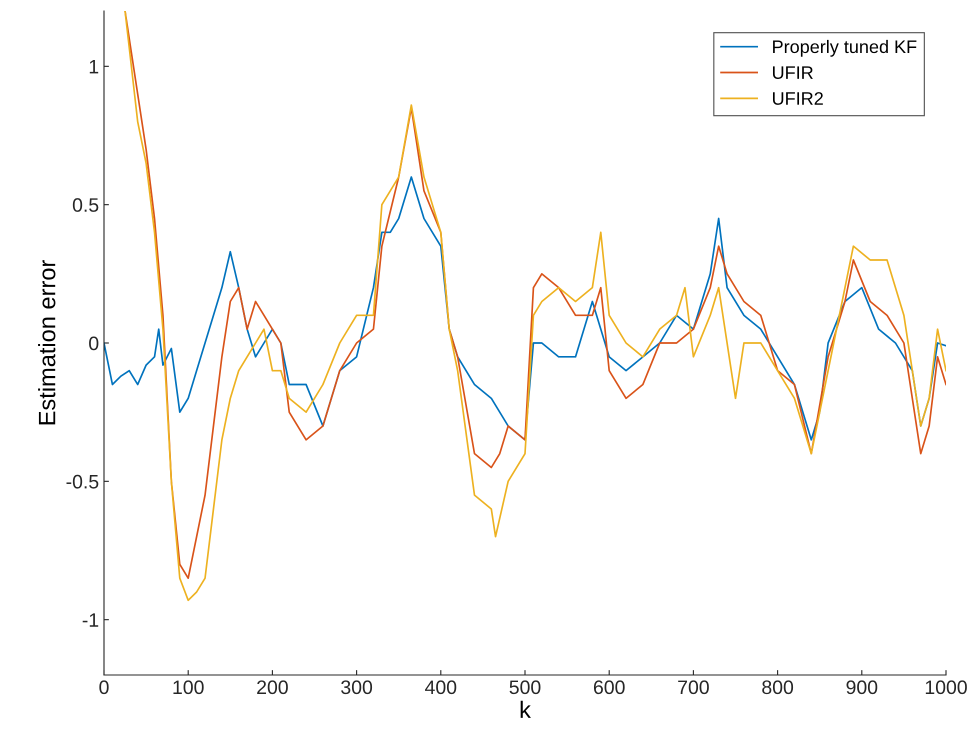  What do you see at coordinates (90, 620) in the screenshot?
I see `y-tick-label: -1` at bounding box center [90, 620].